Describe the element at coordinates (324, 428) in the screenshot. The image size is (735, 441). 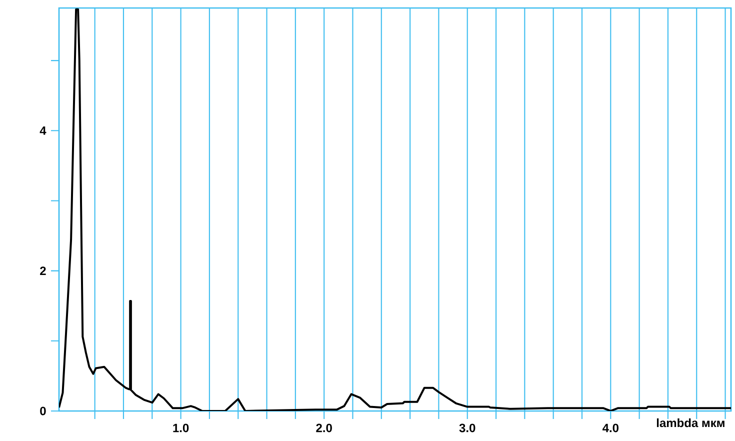
I see `x-tick-label: 2.0` at that location.